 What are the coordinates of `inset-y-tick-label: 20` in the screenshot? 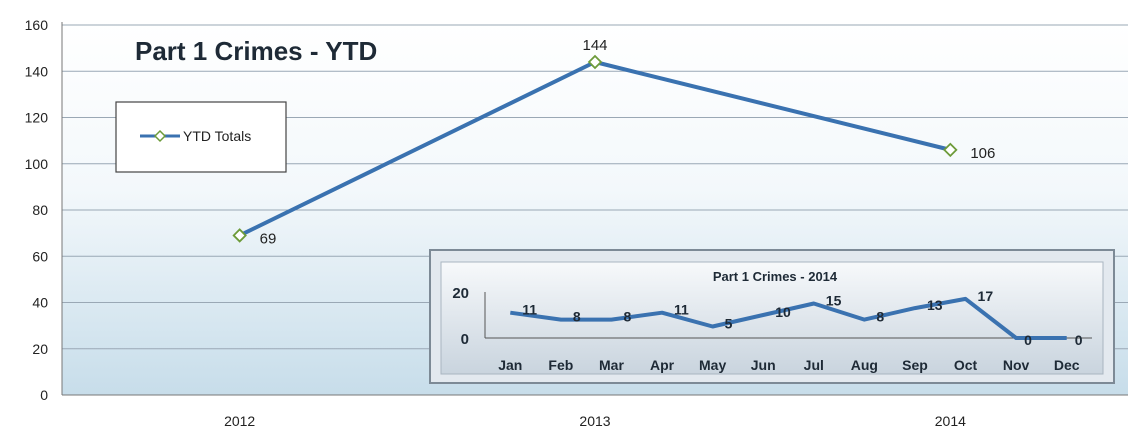 It's located at (460, 293).